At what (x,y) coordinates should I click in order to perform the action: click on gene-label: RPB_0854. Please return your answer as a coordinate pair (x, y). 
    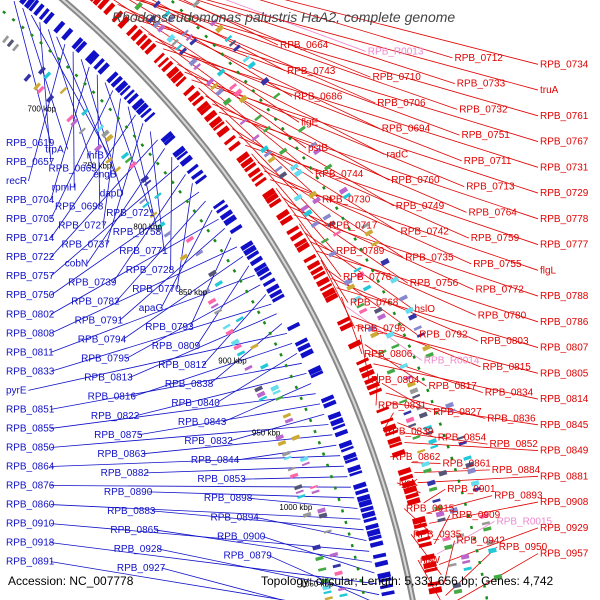
    Looking at the image, I should click on (462, 438).